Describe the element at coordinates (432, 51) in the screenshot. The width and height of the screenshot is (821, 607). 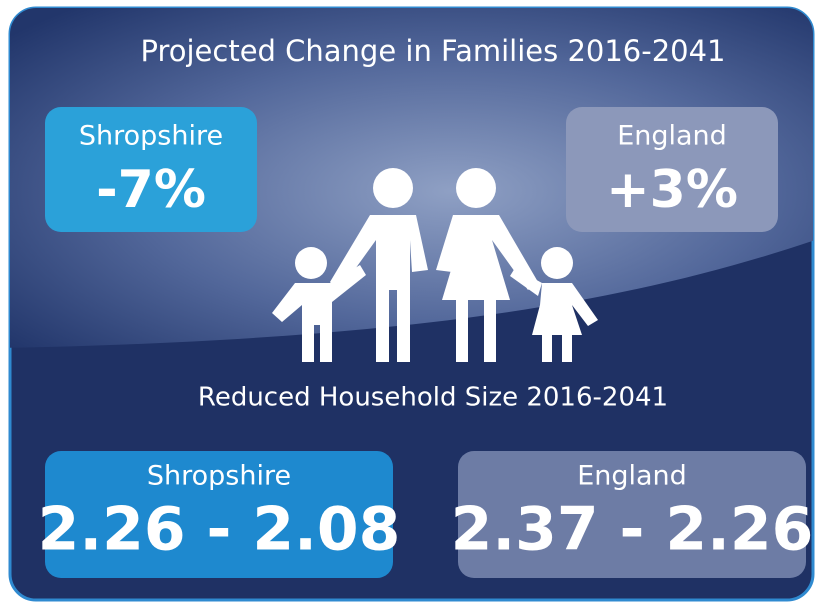
I see `title: Projected Change in Families 2016-2041` at that location.